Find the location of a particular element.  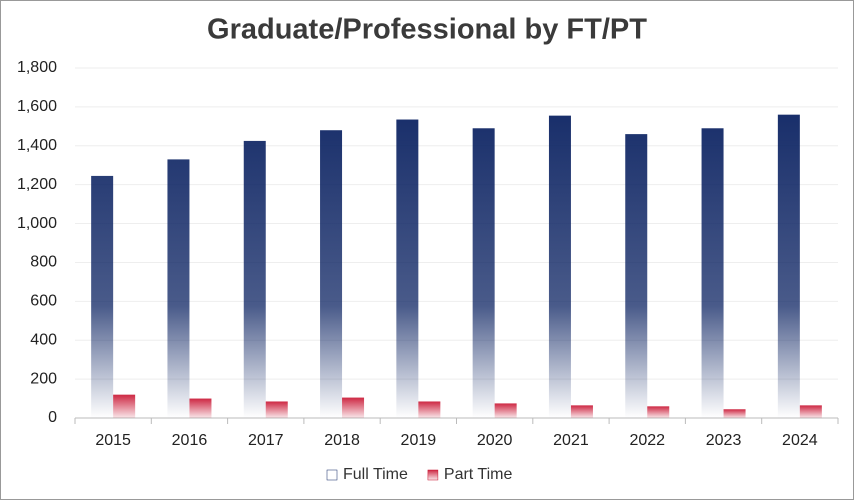

y-tick-label: 200 is located at coordinates (43, 378).